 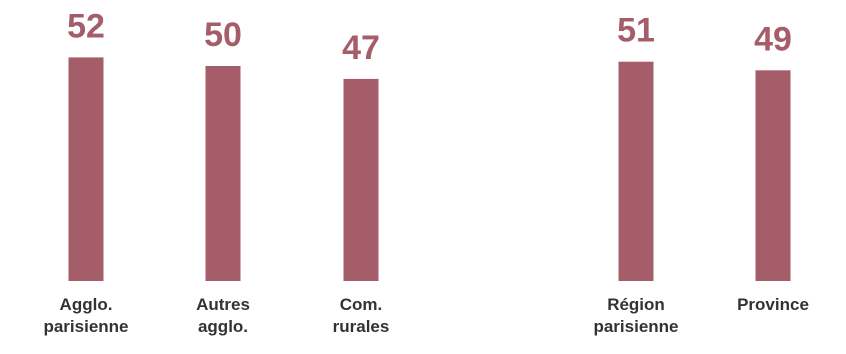 I want to click on category-label-0-1: Autres agglo., so click(x=223, y=315).